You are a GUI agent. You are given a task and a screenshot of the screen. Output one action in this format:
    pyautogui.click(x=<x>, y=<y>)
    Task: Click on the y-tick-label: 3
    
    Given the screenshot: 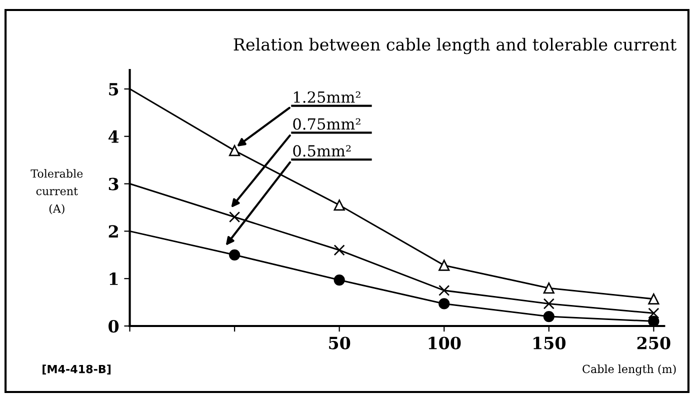 What is the action you would take?
    pyautogui.click(x=113, y=184)
    